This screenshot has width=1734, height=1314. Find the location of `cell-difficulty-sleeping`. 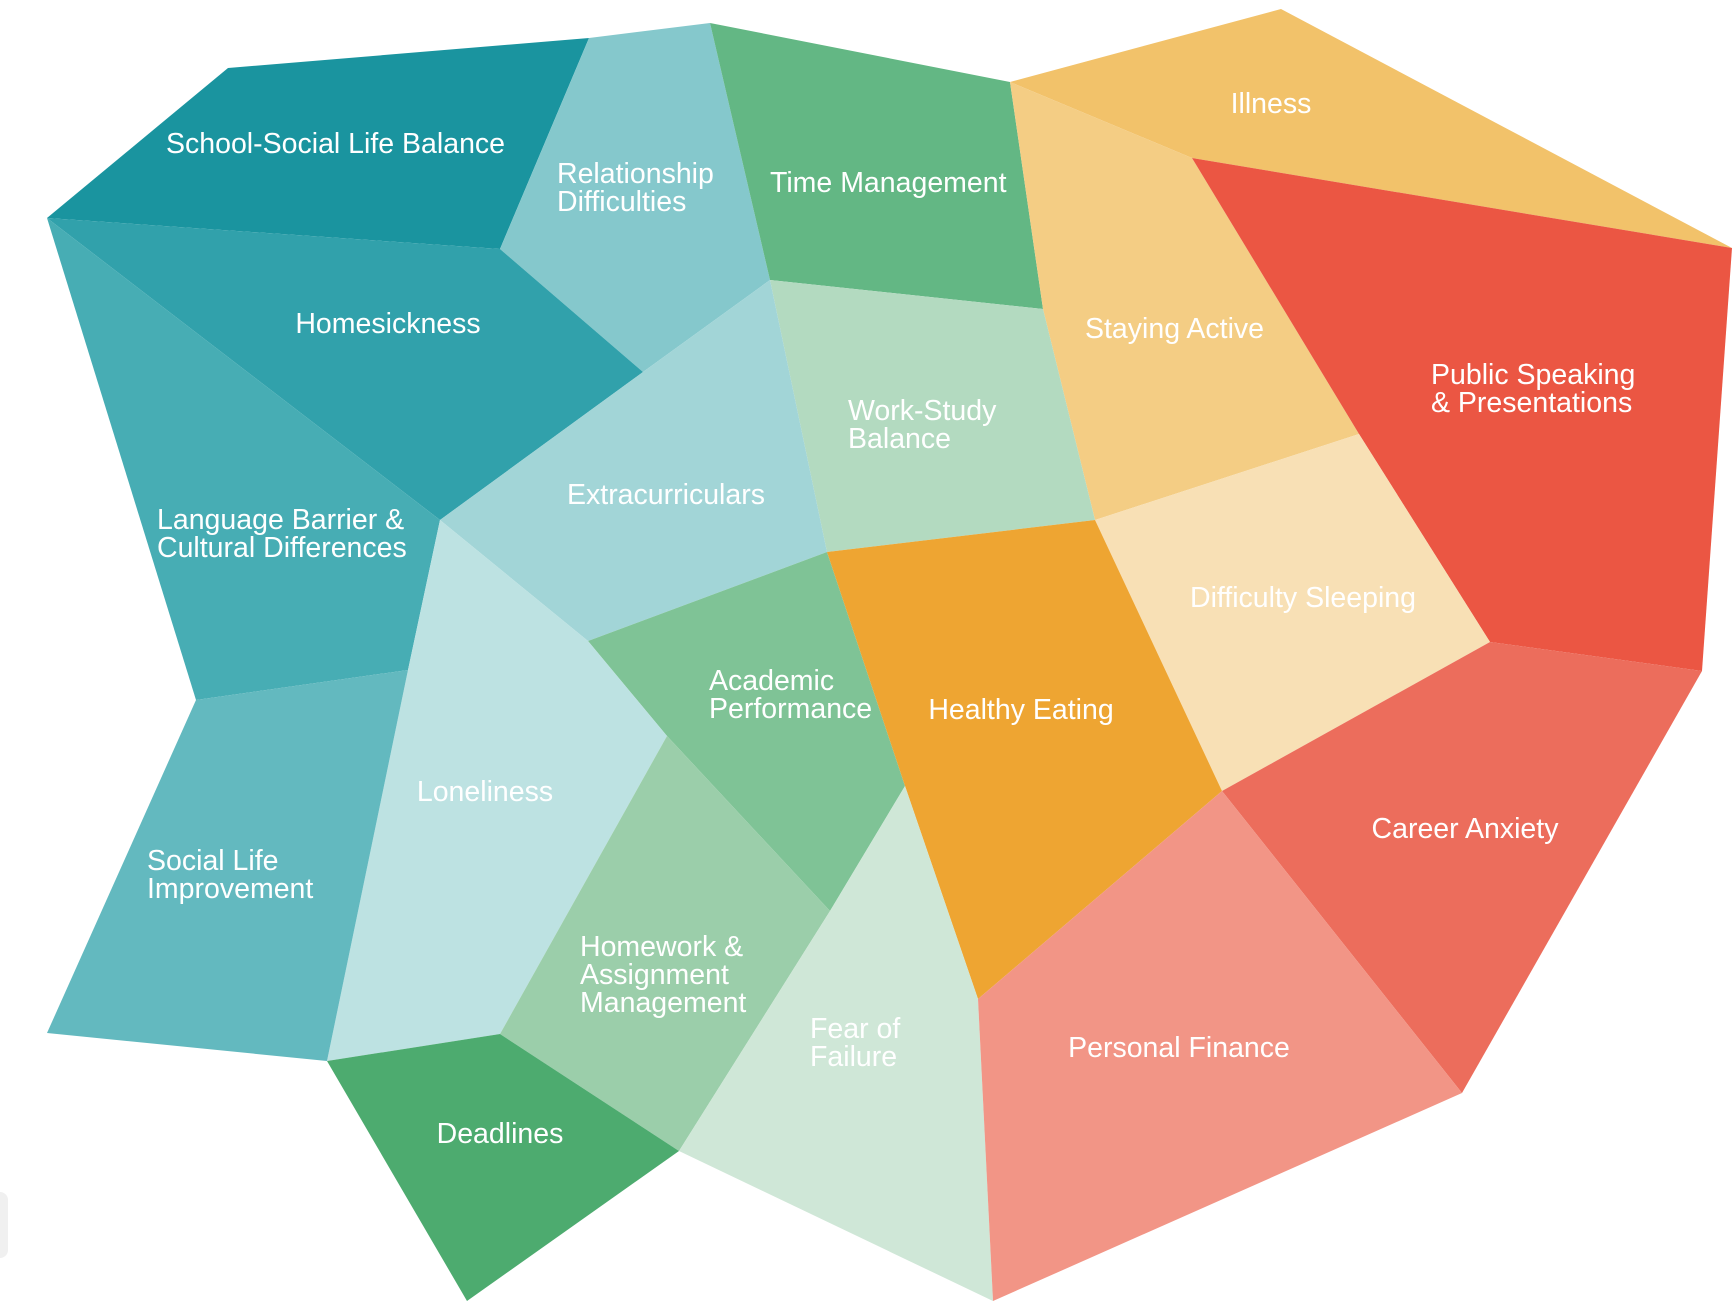

cell-difficulty-sleeping is located at coordinates (1292, 612).